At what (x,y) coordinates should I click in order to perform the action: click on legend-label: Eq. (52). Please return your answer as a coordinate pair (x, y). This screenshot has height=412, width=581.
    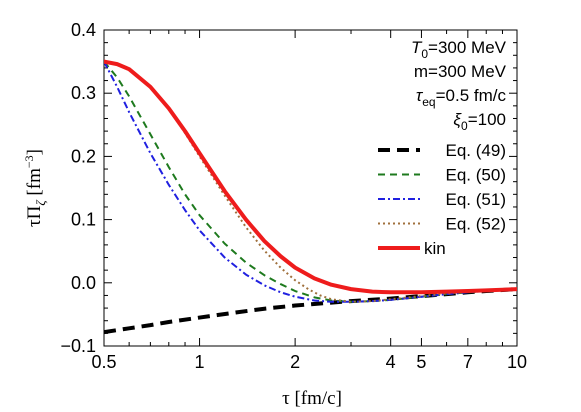
    Looking at the image, I should click on (476, 224).